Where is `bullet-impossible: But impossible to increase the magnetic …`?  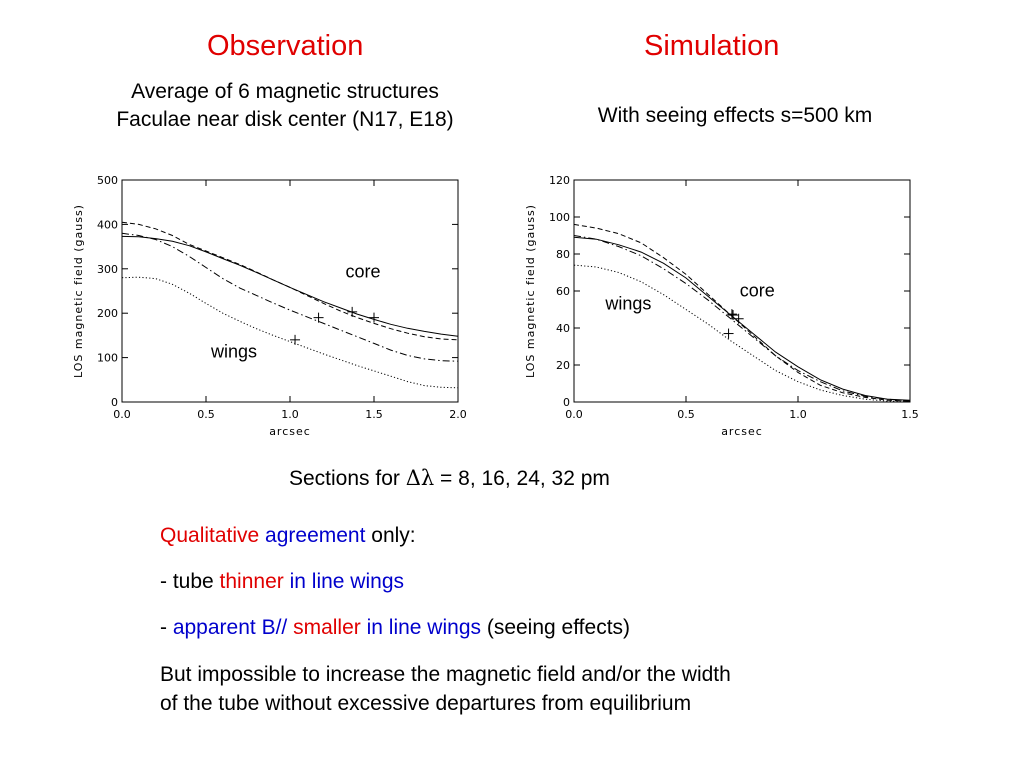 bullet-impossible: But impossible to increase the magnetic … is located at coordinates (540, 689).